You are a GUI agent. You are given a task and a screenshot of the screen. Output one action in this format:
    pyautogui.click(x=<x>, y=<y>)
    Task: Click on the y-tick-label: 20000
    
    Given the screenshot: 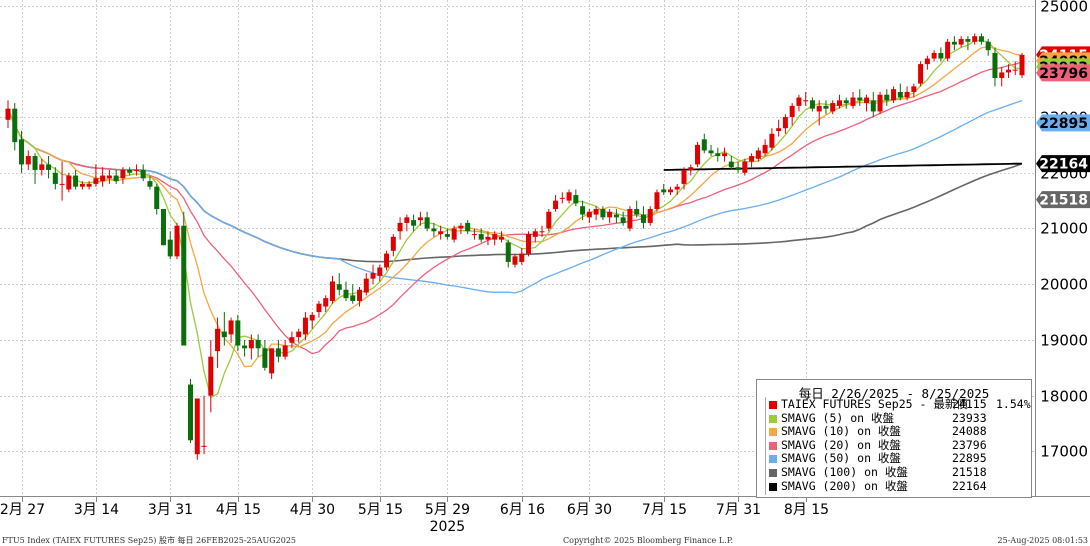 What is the action you would take?
    pyautogui.click(x=1064, y=285)
    